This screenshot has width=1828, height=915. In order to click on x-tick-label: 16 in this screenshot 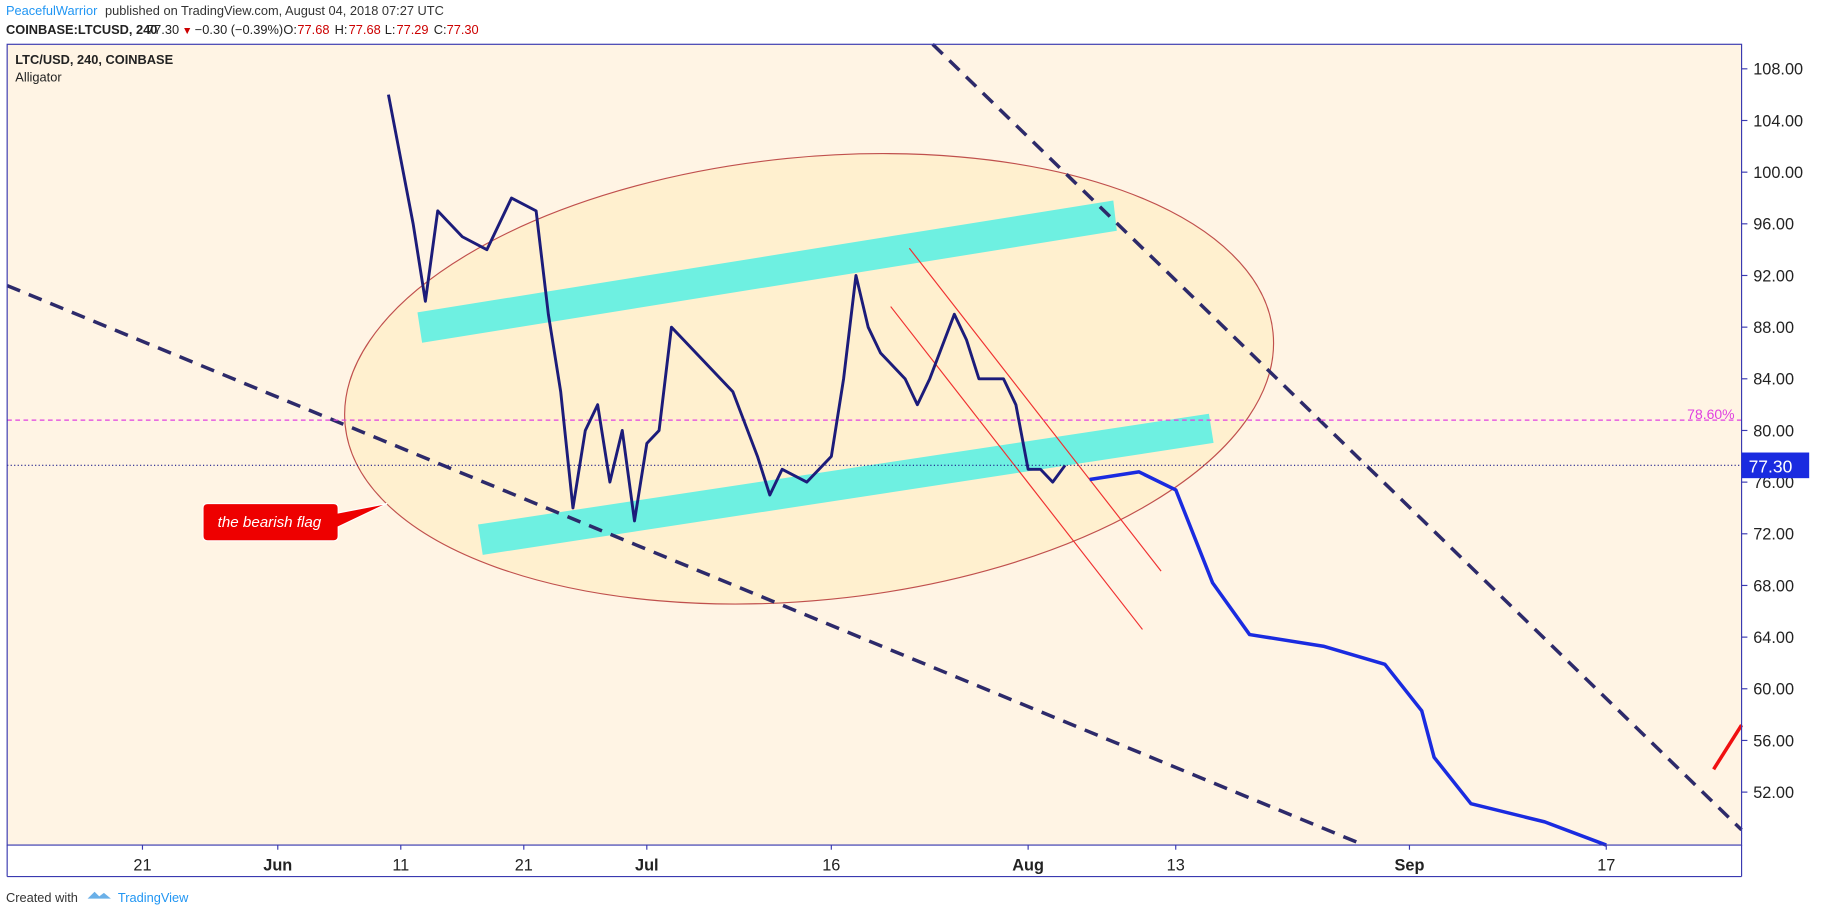, I will do `click(831, 866)`.